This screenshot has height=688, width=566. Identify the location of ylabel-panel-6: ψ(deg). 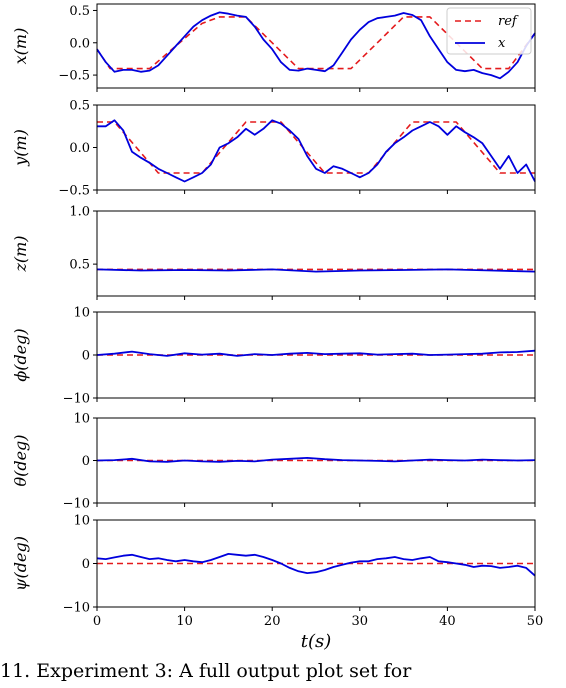
(20, 563).